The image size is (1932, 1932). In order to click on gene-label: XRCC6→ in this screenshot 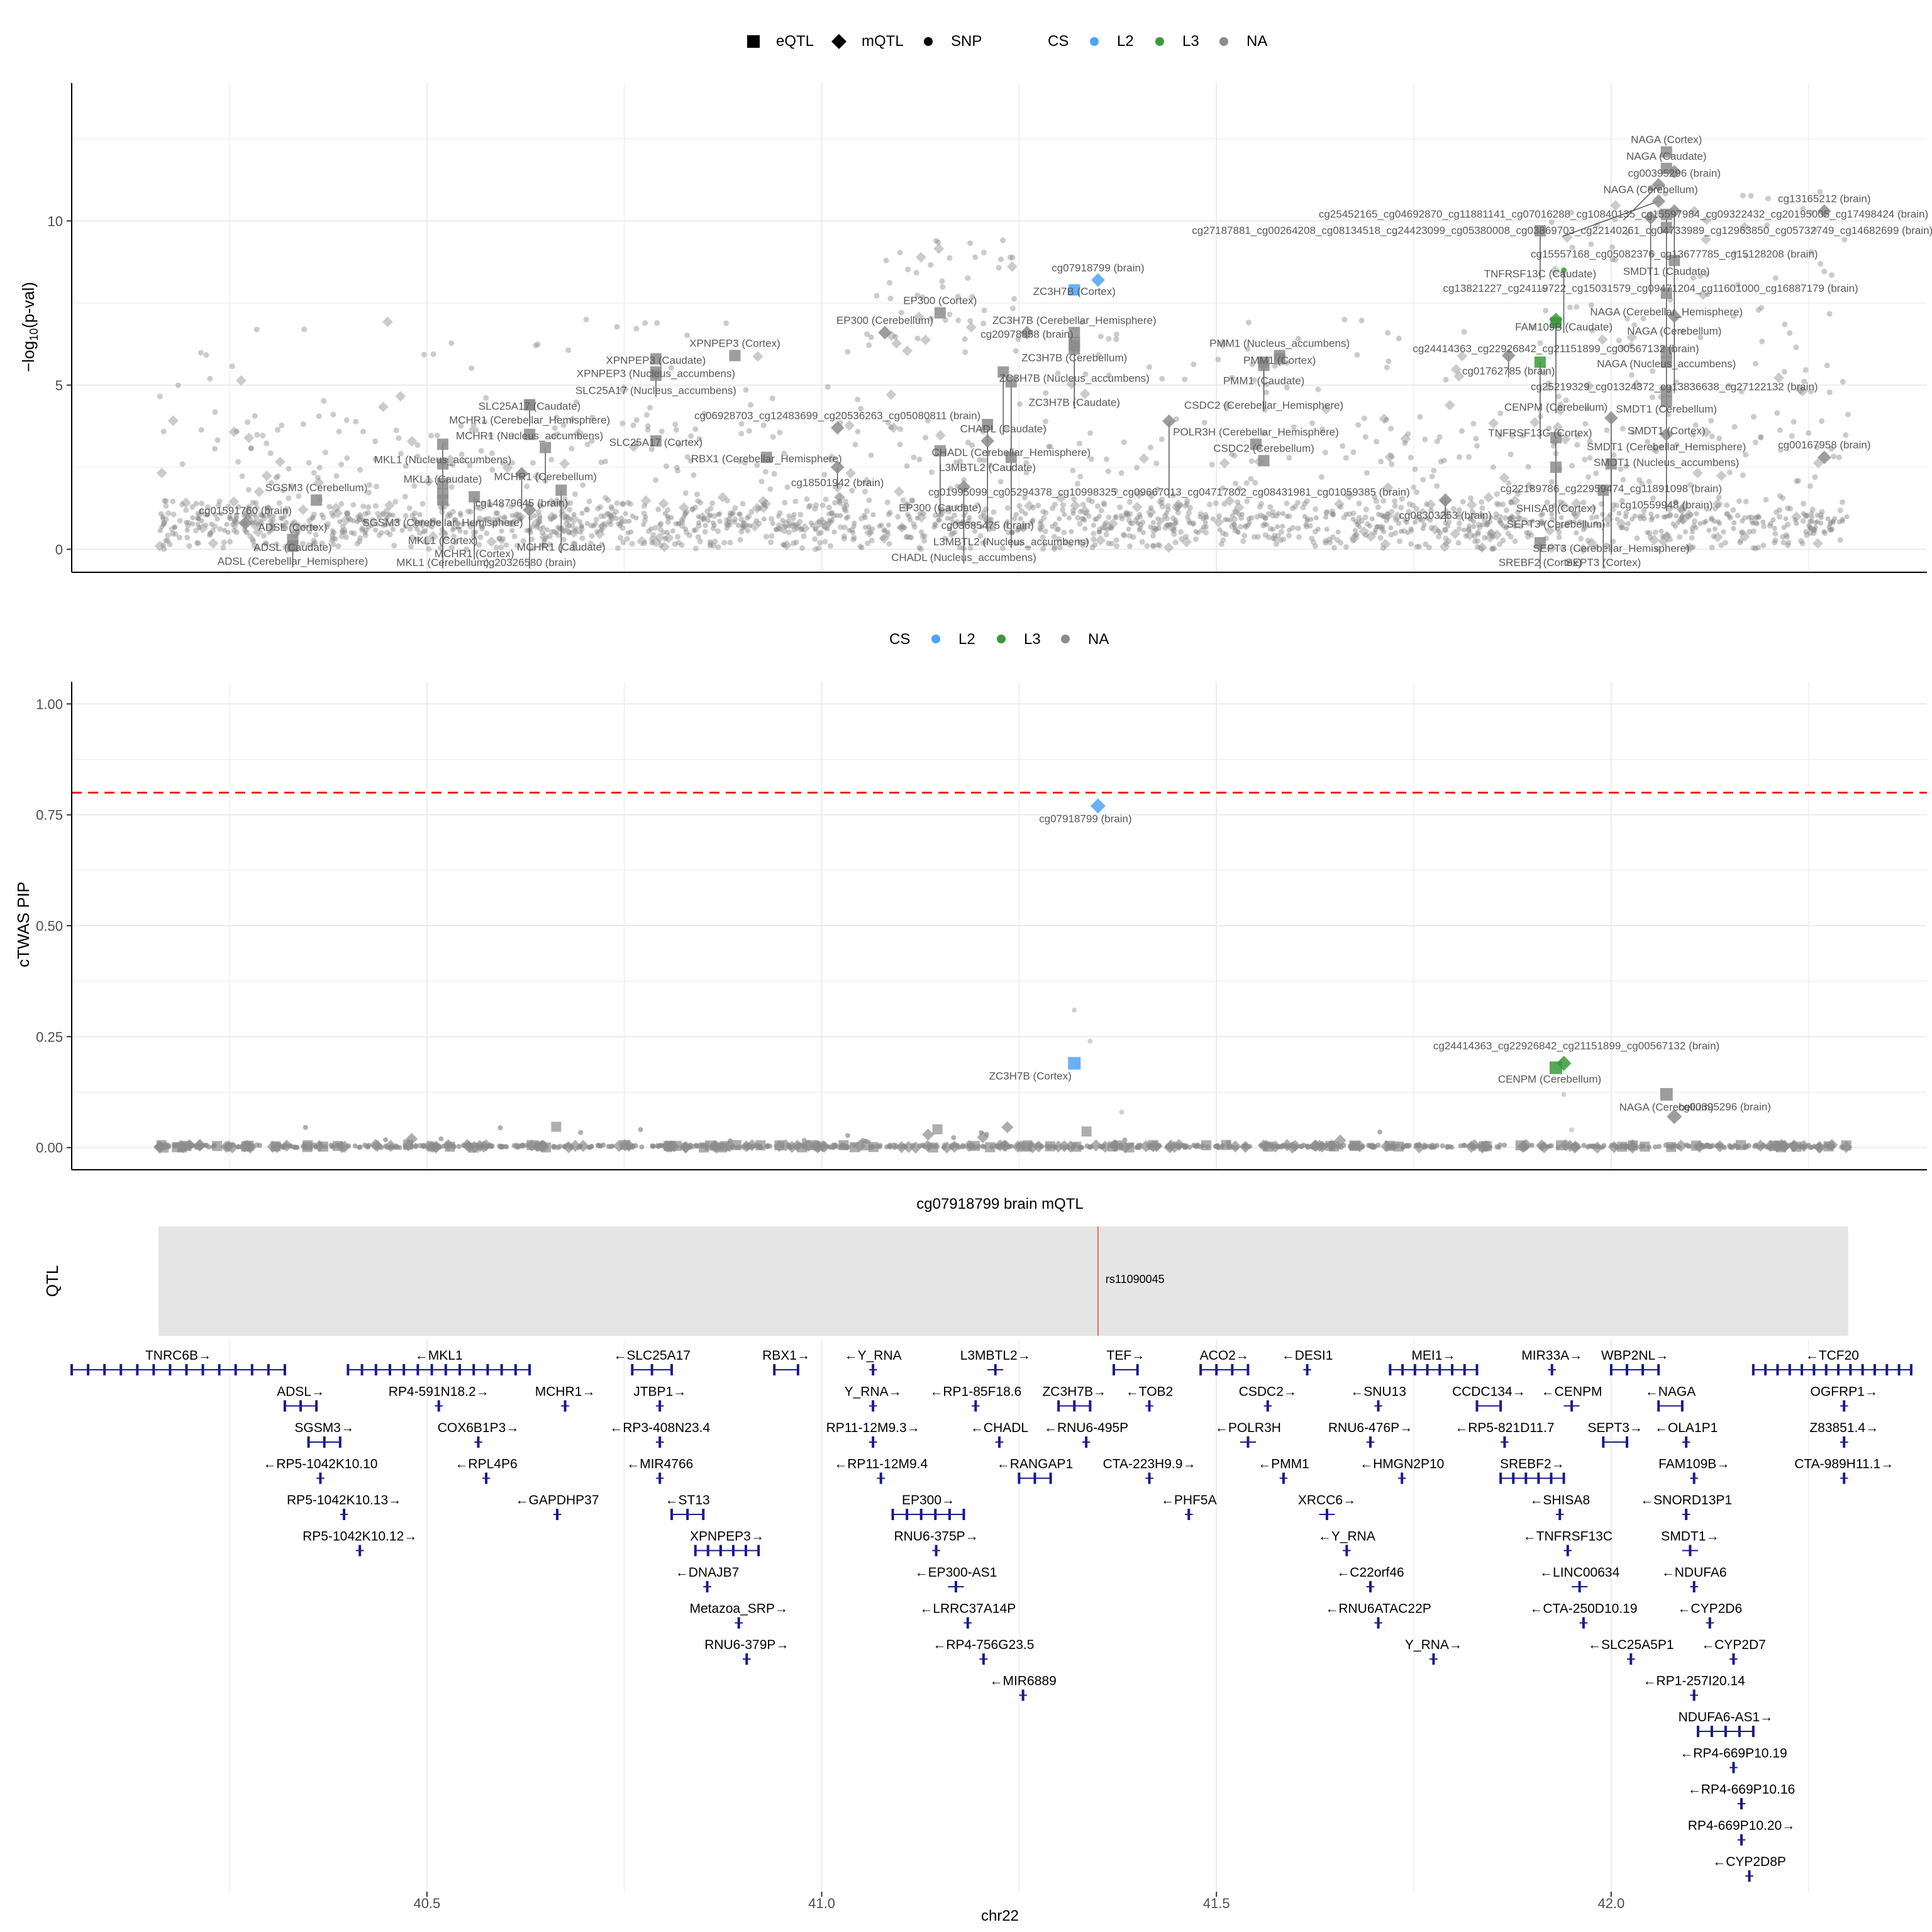, I will do `click(1327, 1500)`.